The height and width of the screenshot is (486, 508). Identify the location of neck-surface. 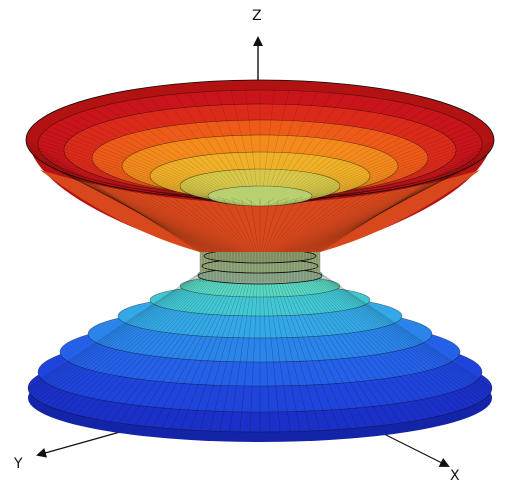
(260, 266).